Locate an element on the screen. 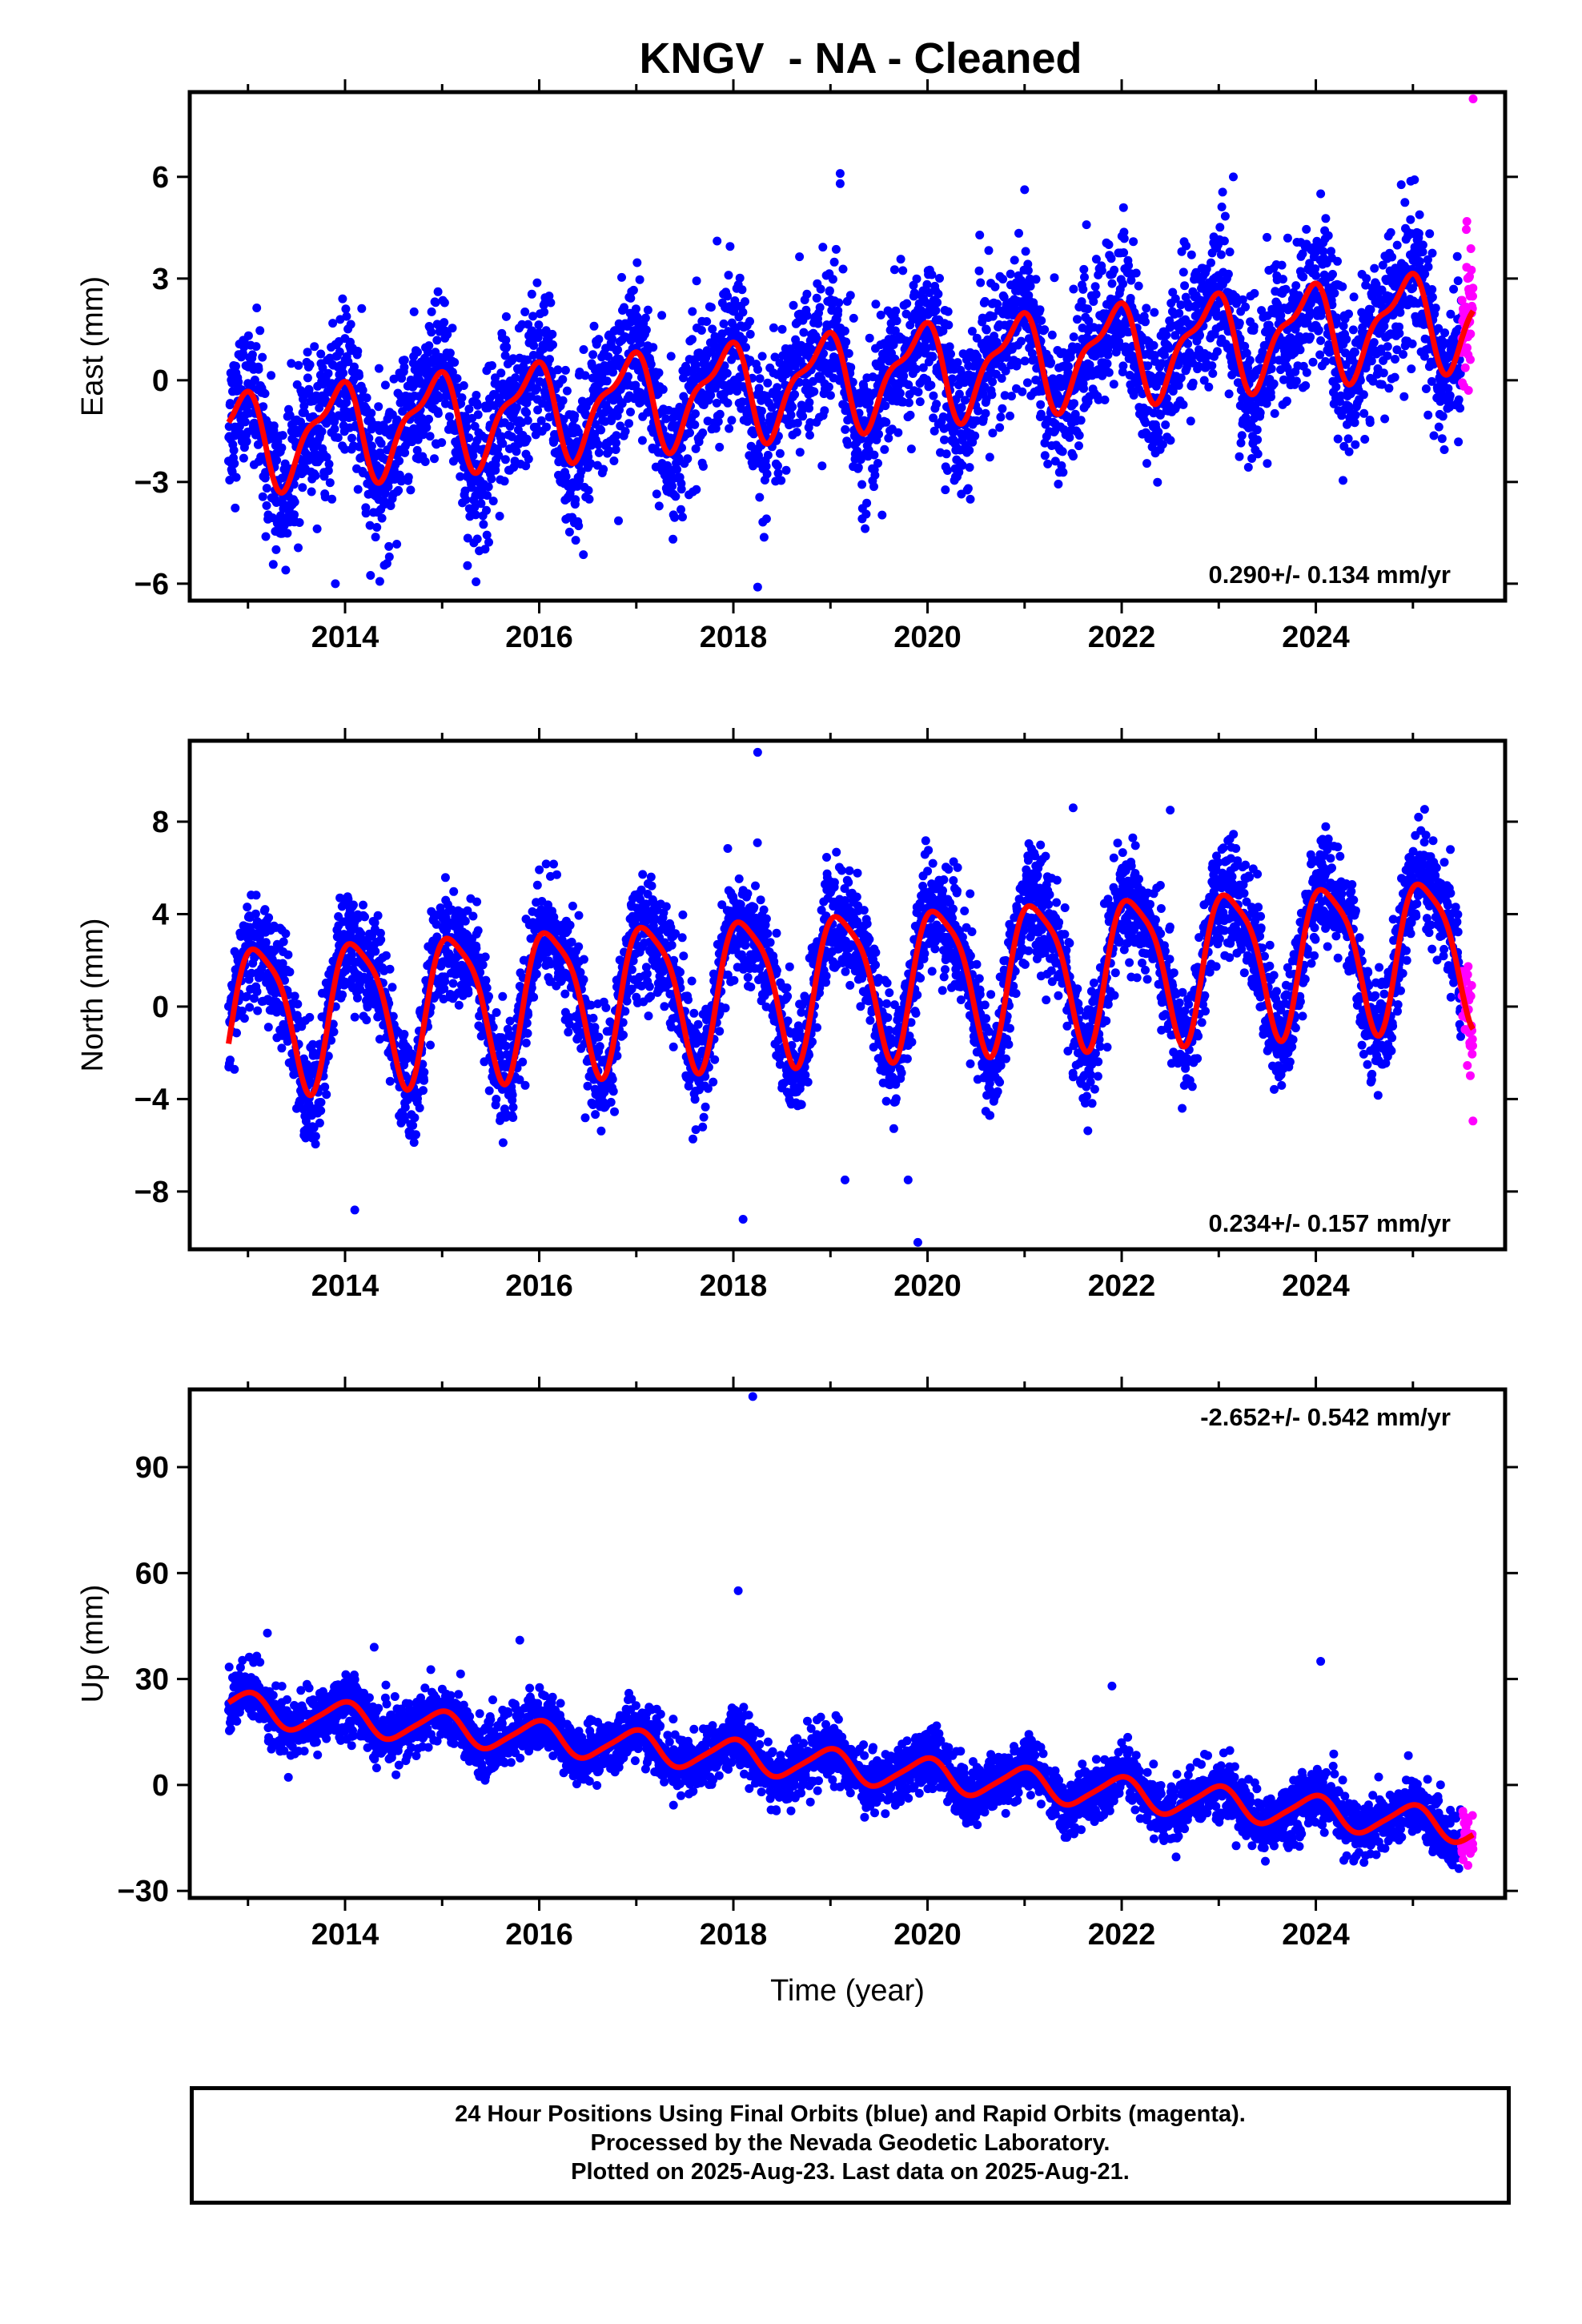  outlier-point is located at coordinates (840, 183).